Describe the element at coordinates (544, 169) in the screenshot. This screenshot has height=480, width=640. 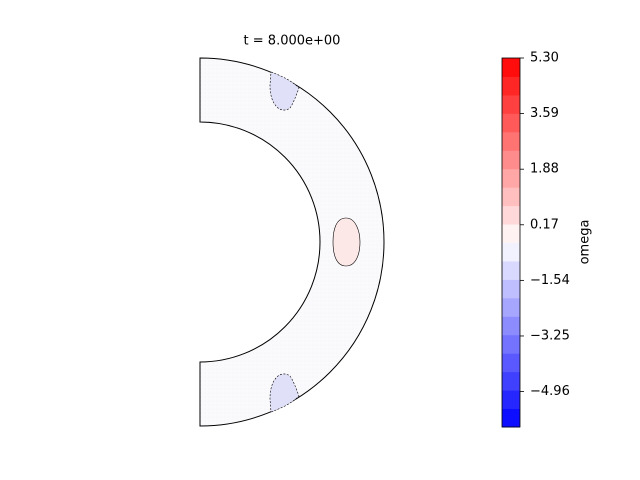
I see `tick-label: 1.88` at that location.